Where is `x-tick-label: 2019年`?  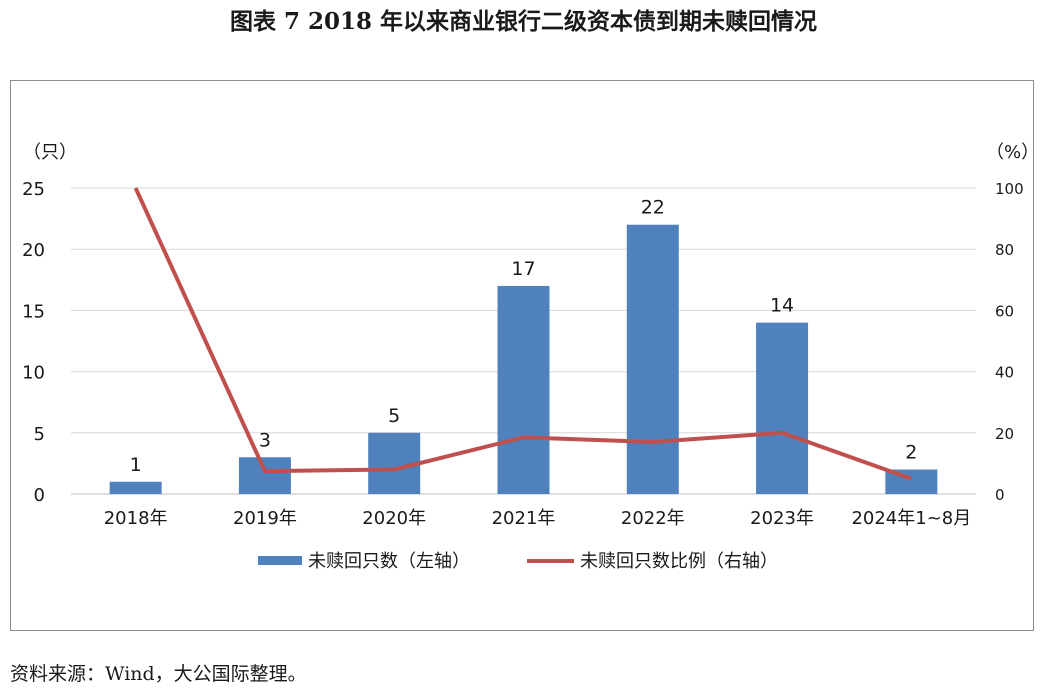 x-tick-label: 2019年 is located at coordinates (265, 518).